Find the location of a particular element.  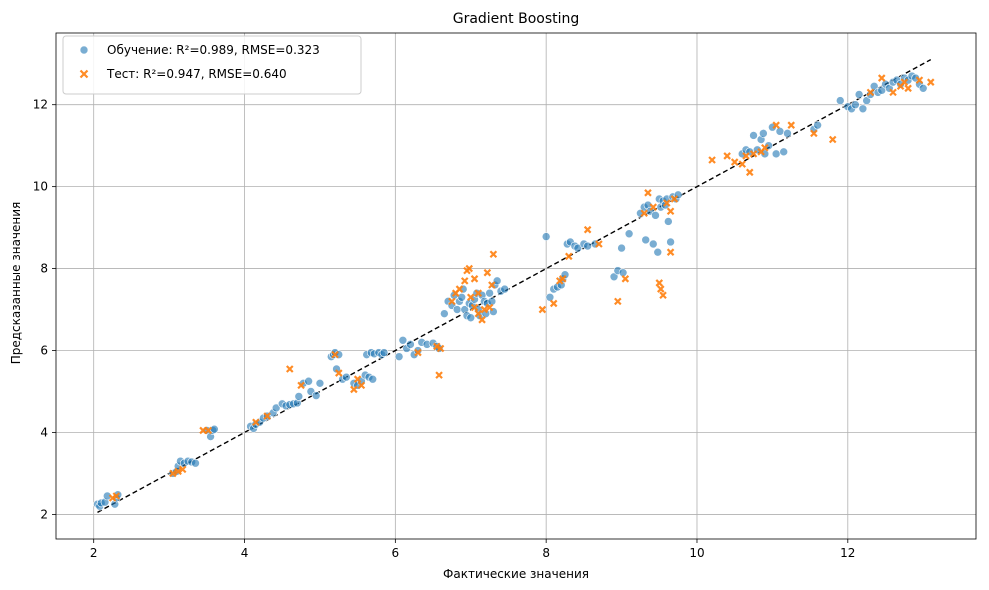

x-tick-label: 4 is located at coordinates (245, 553).